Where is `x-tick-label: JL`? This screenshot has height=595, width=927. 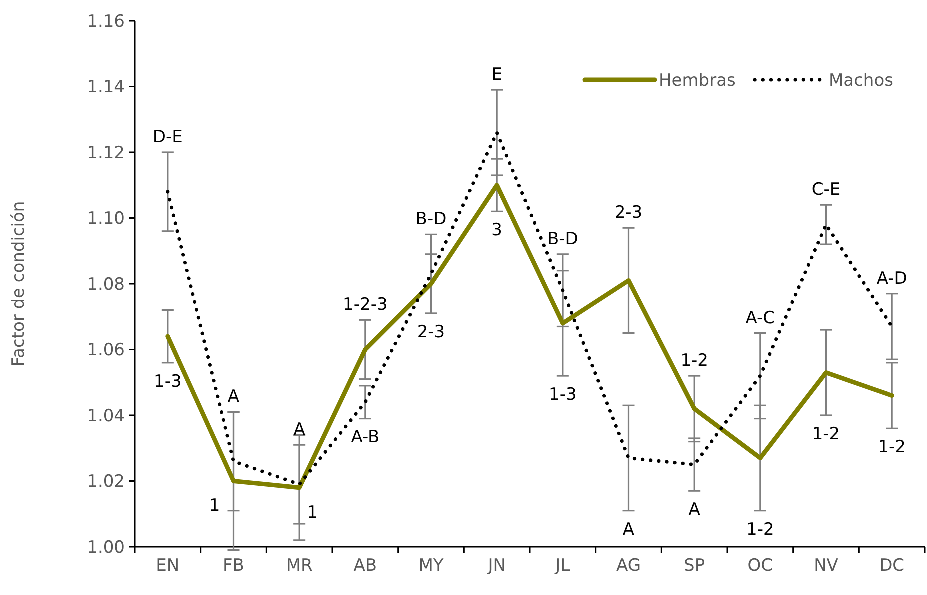 x-tick-label: JL is located at coordinates (562, 566).